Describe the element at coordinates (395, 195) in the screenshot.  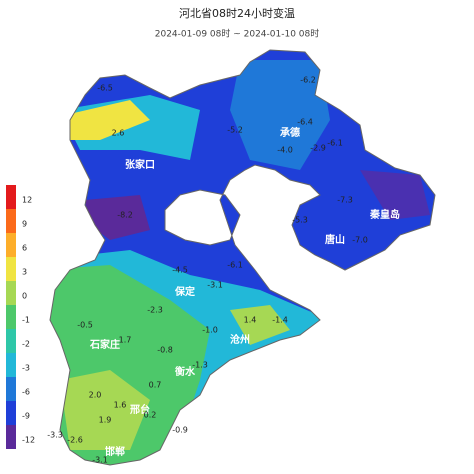
I see `field-purple2` at that location.